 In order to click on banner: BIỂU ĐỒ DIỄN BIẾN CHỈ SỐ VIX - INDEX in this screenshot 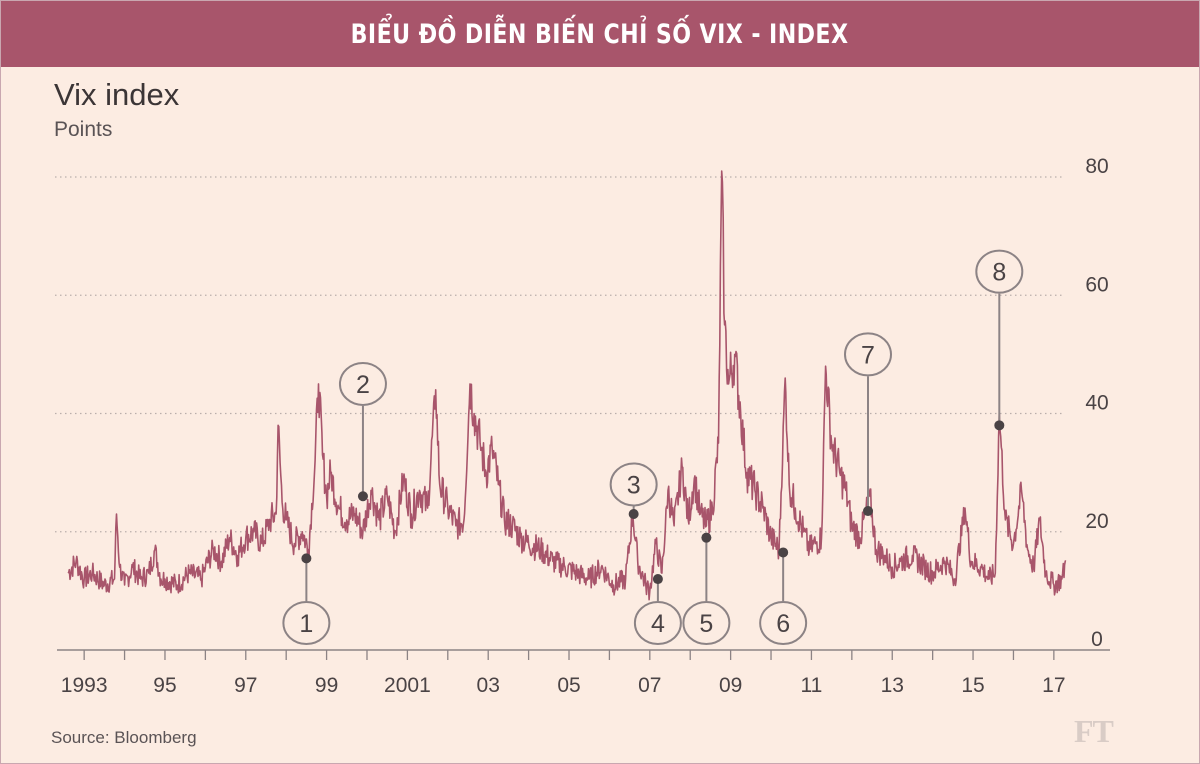, I will do `click(600, 34)`.